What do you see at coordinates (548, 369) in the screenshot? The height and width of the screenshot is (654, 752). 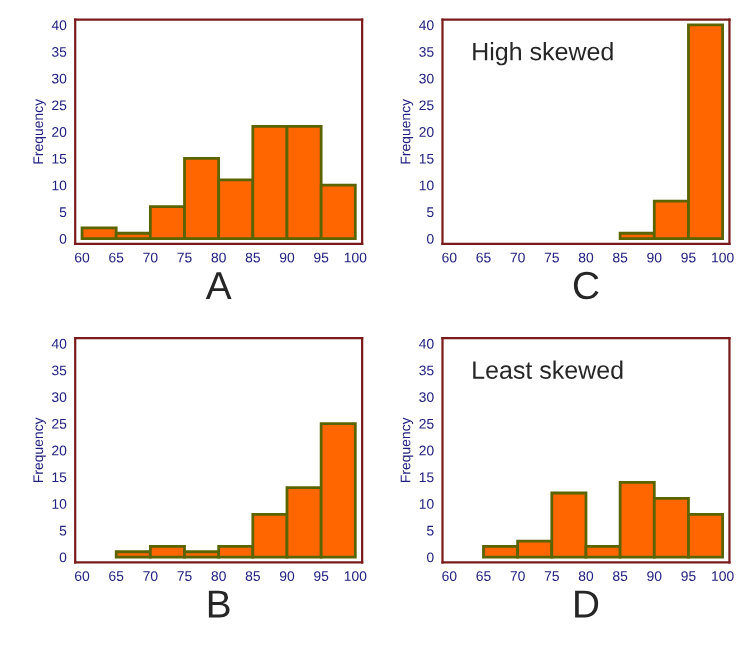 I see `annotation: Least skewed` at bounding box center [548, 369].